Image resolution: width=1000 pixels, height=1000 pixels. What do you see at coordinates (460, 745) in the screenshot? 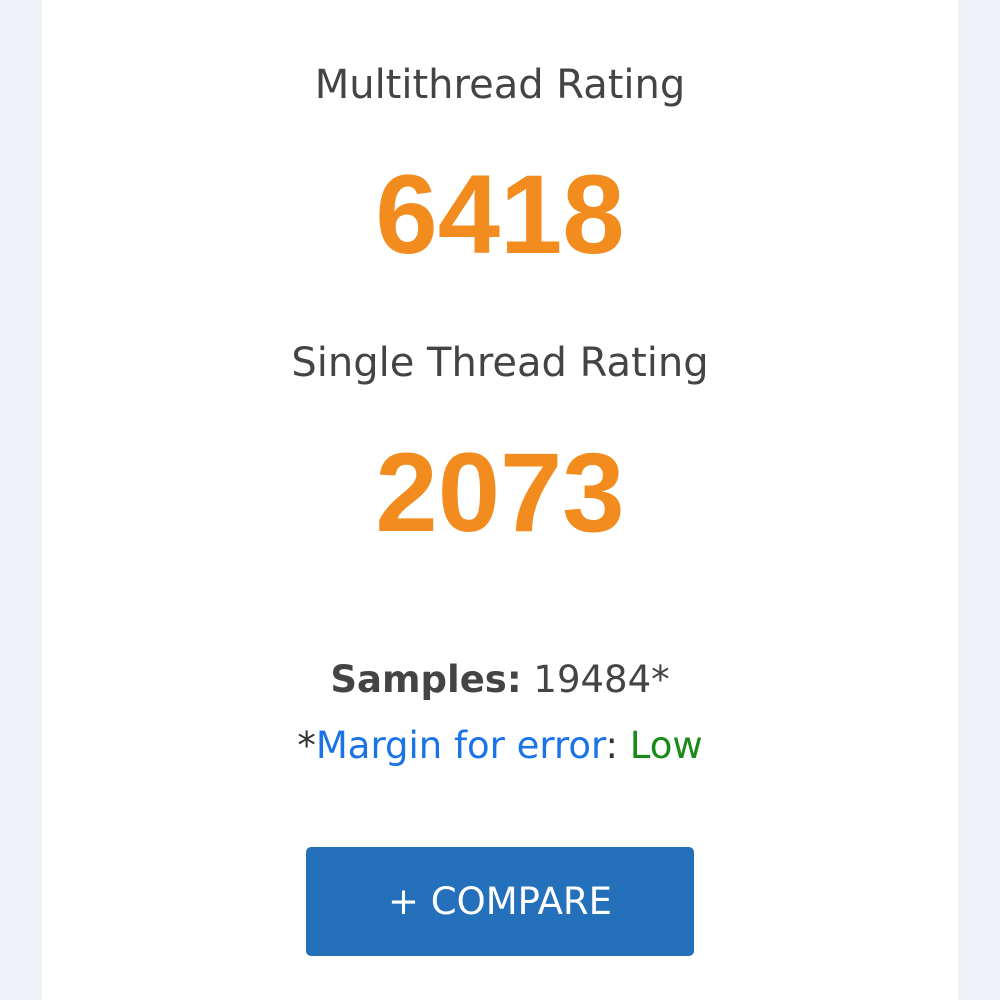
I see `margin-for-error-link: Margin for error` at bounding box center [460, 745].